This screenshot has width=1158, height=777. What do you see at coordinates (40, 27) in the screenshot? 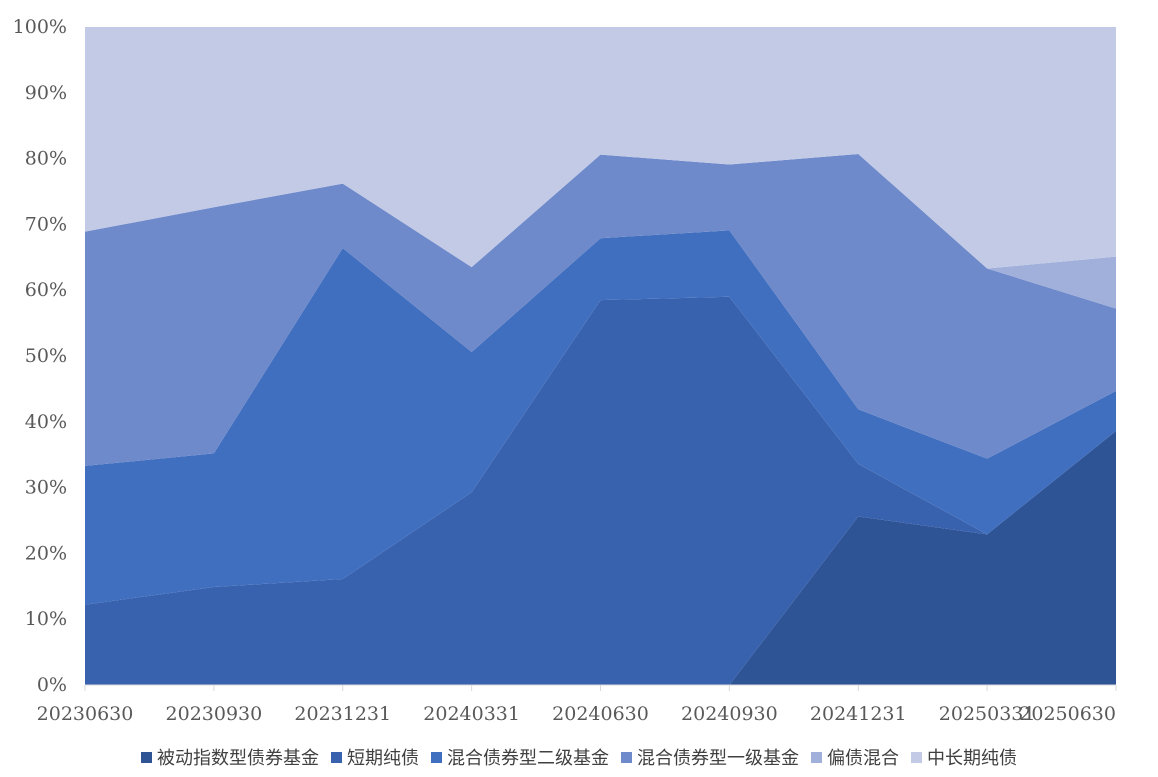
I see `y-tick-label: 100%` at bounding box center [40, 27].